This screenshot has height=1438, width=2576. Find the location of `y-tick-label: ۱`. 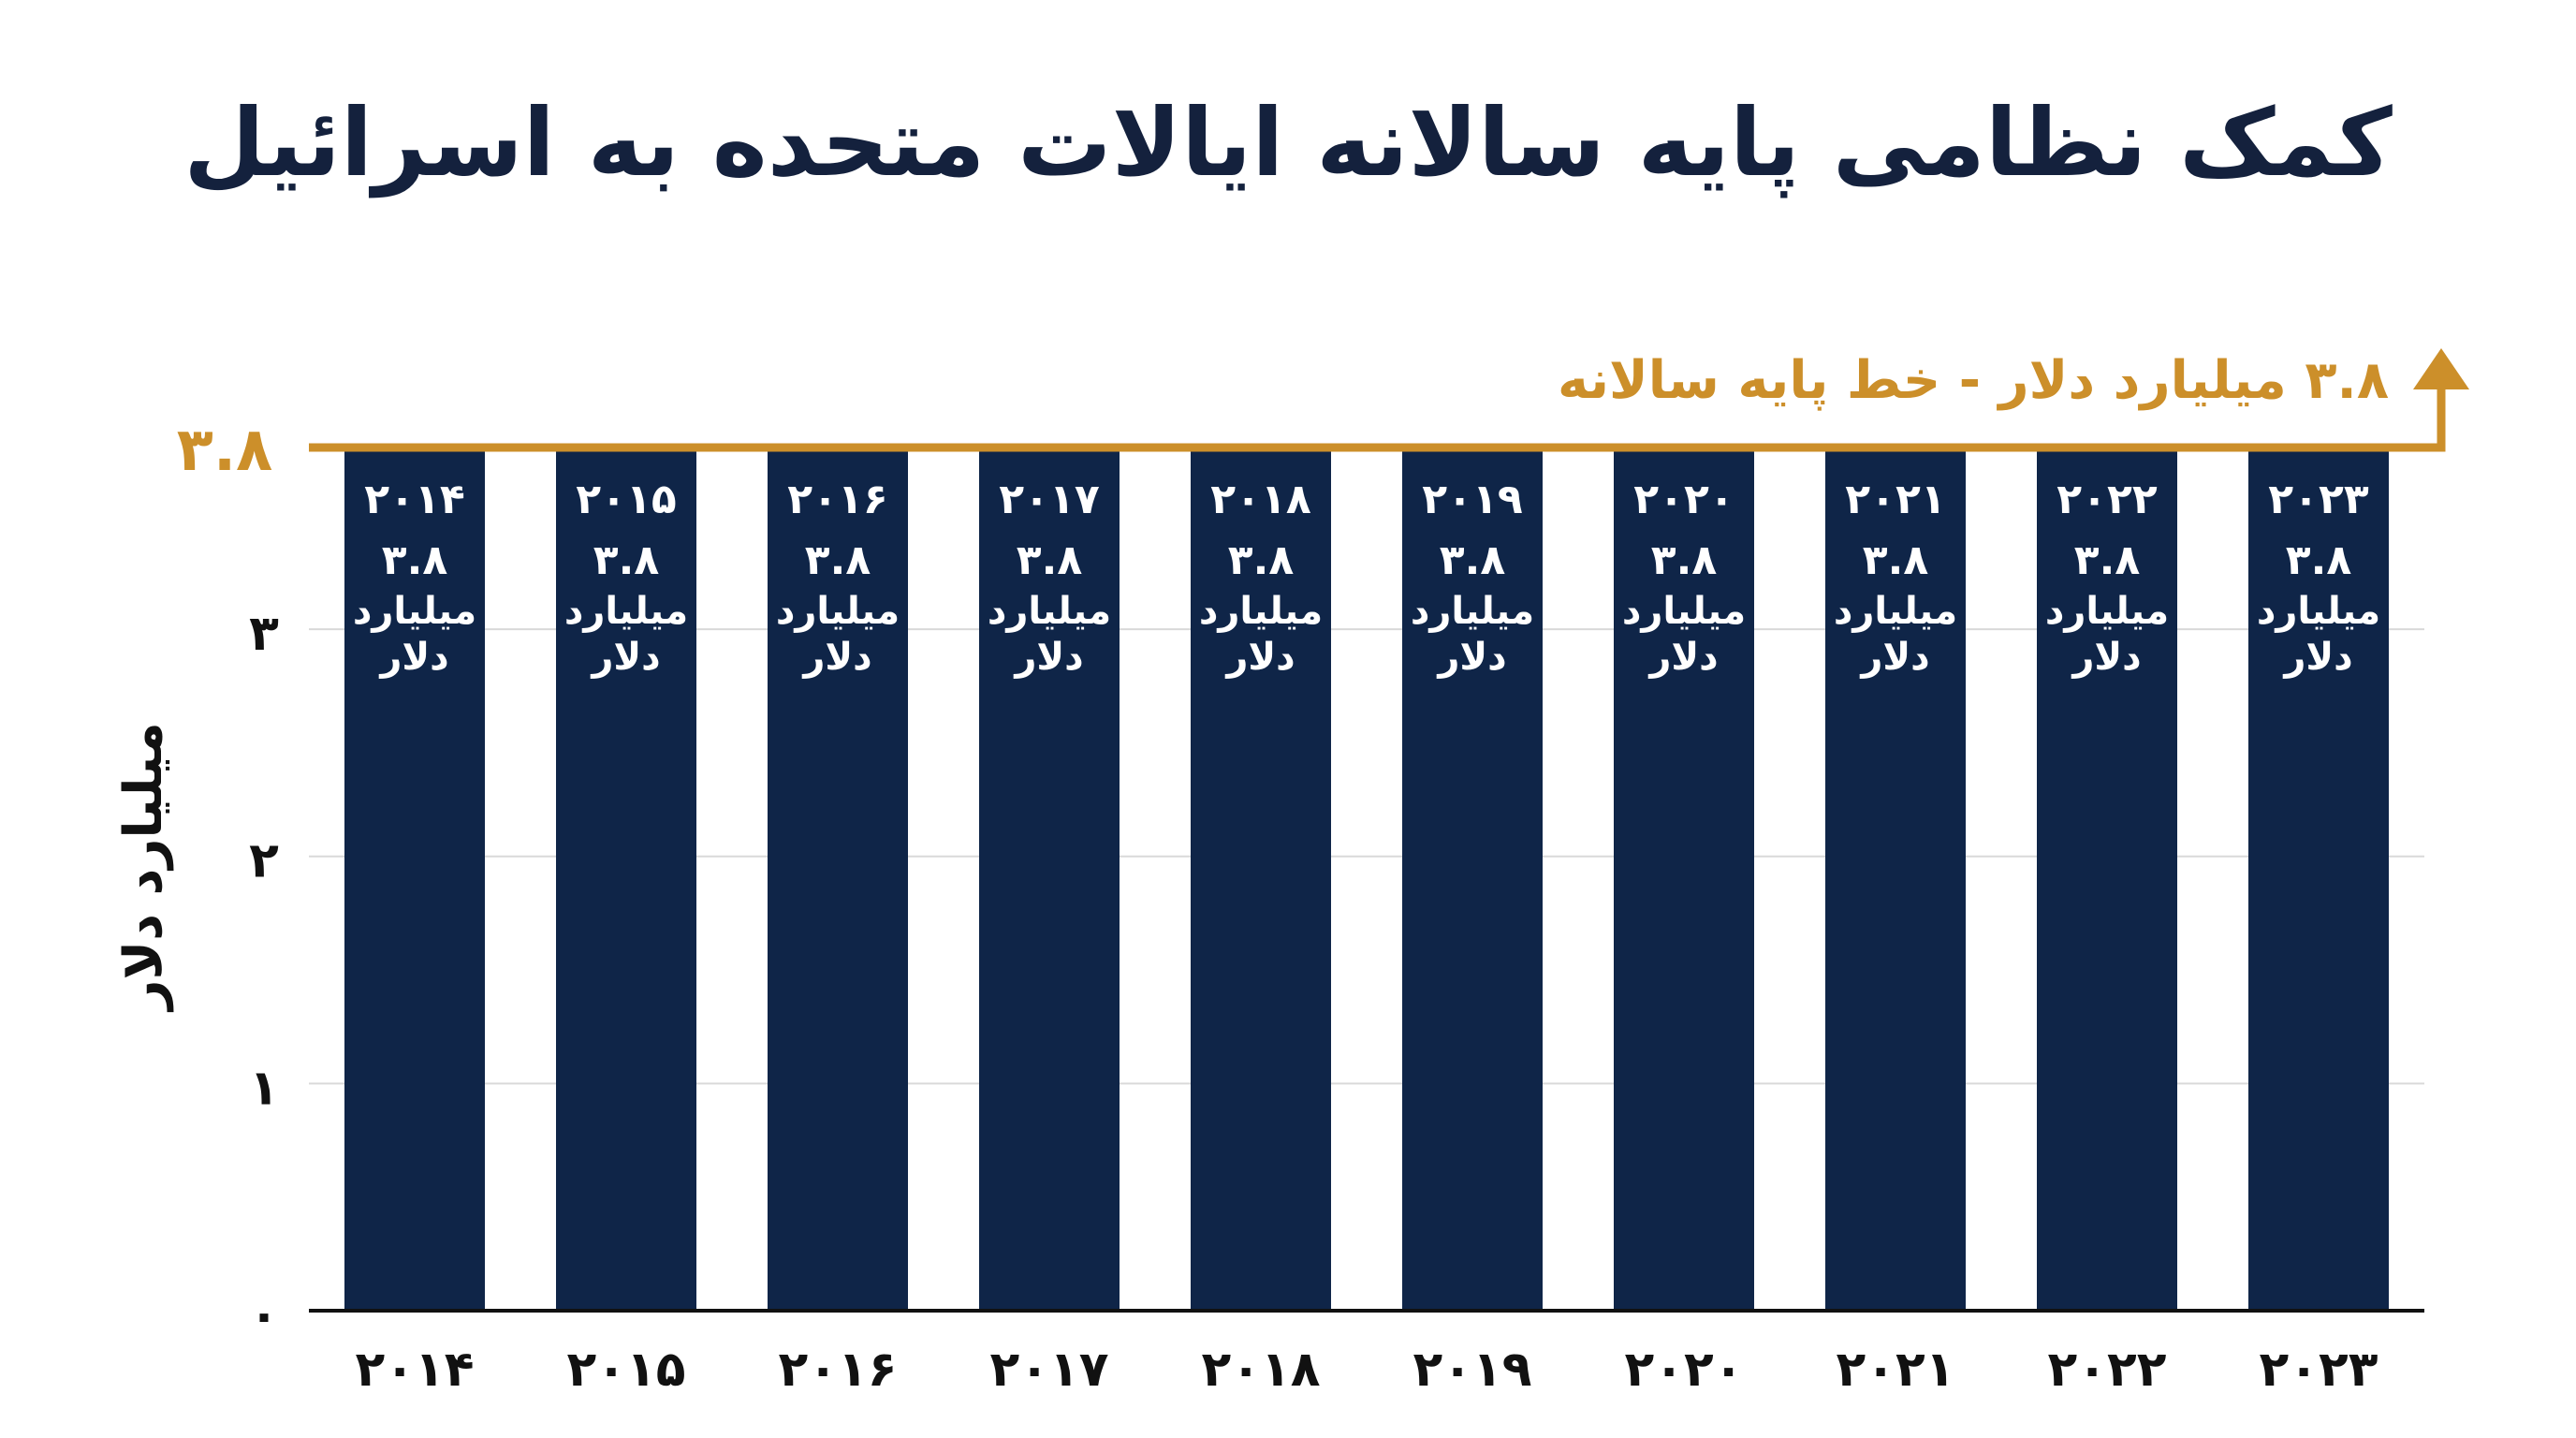

y-tick-label: ۱ is located at coordinates (264, 1088).